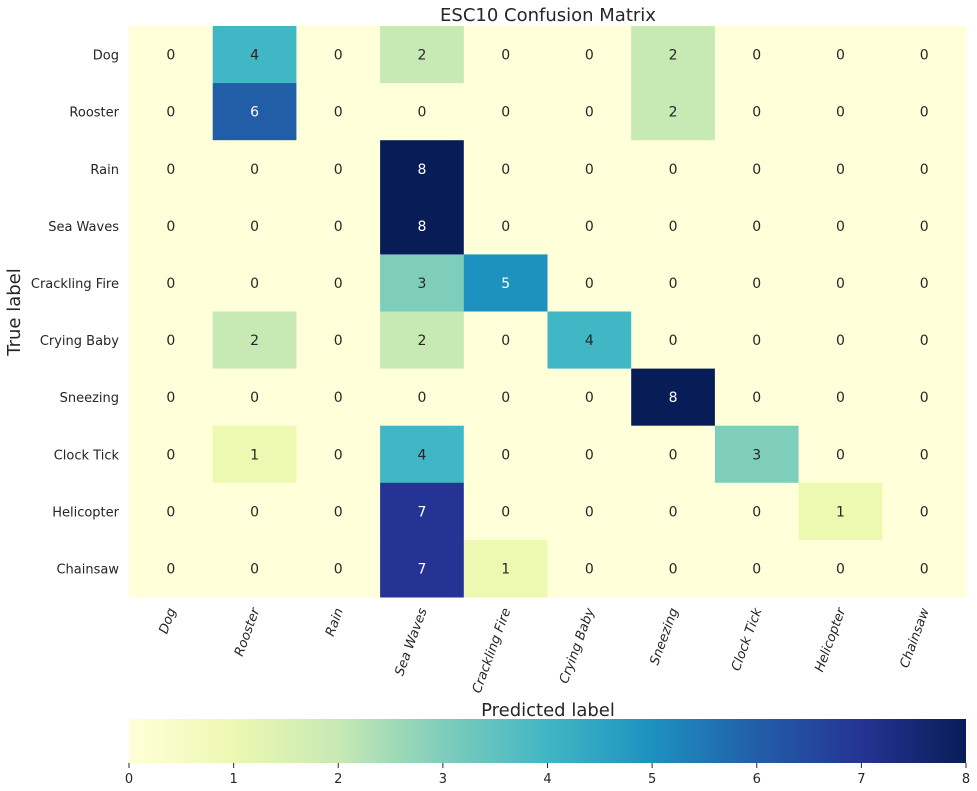  I want to click on row-label: Rooster, so click(94, 113).